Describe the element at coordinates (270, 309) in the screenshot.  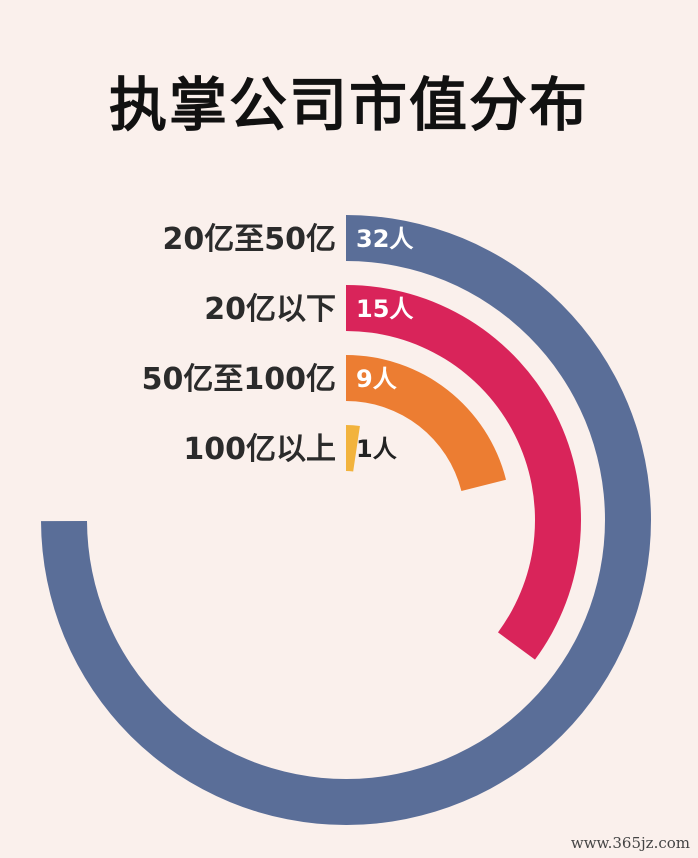
I see `category-label-2: 20亿以下` at that location.